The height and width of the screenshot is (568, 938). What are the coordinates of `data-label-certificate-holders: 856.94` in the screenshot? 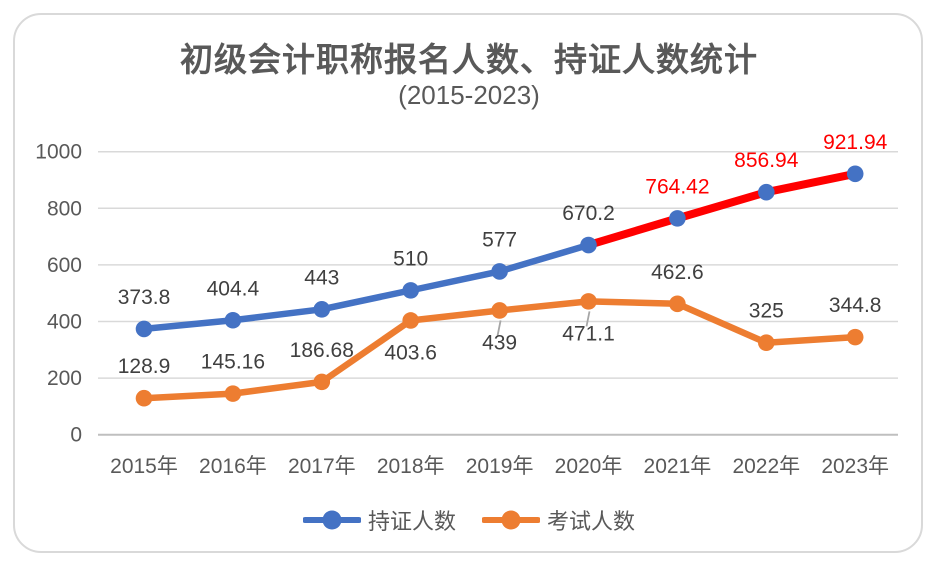 It's located at (766, 160).